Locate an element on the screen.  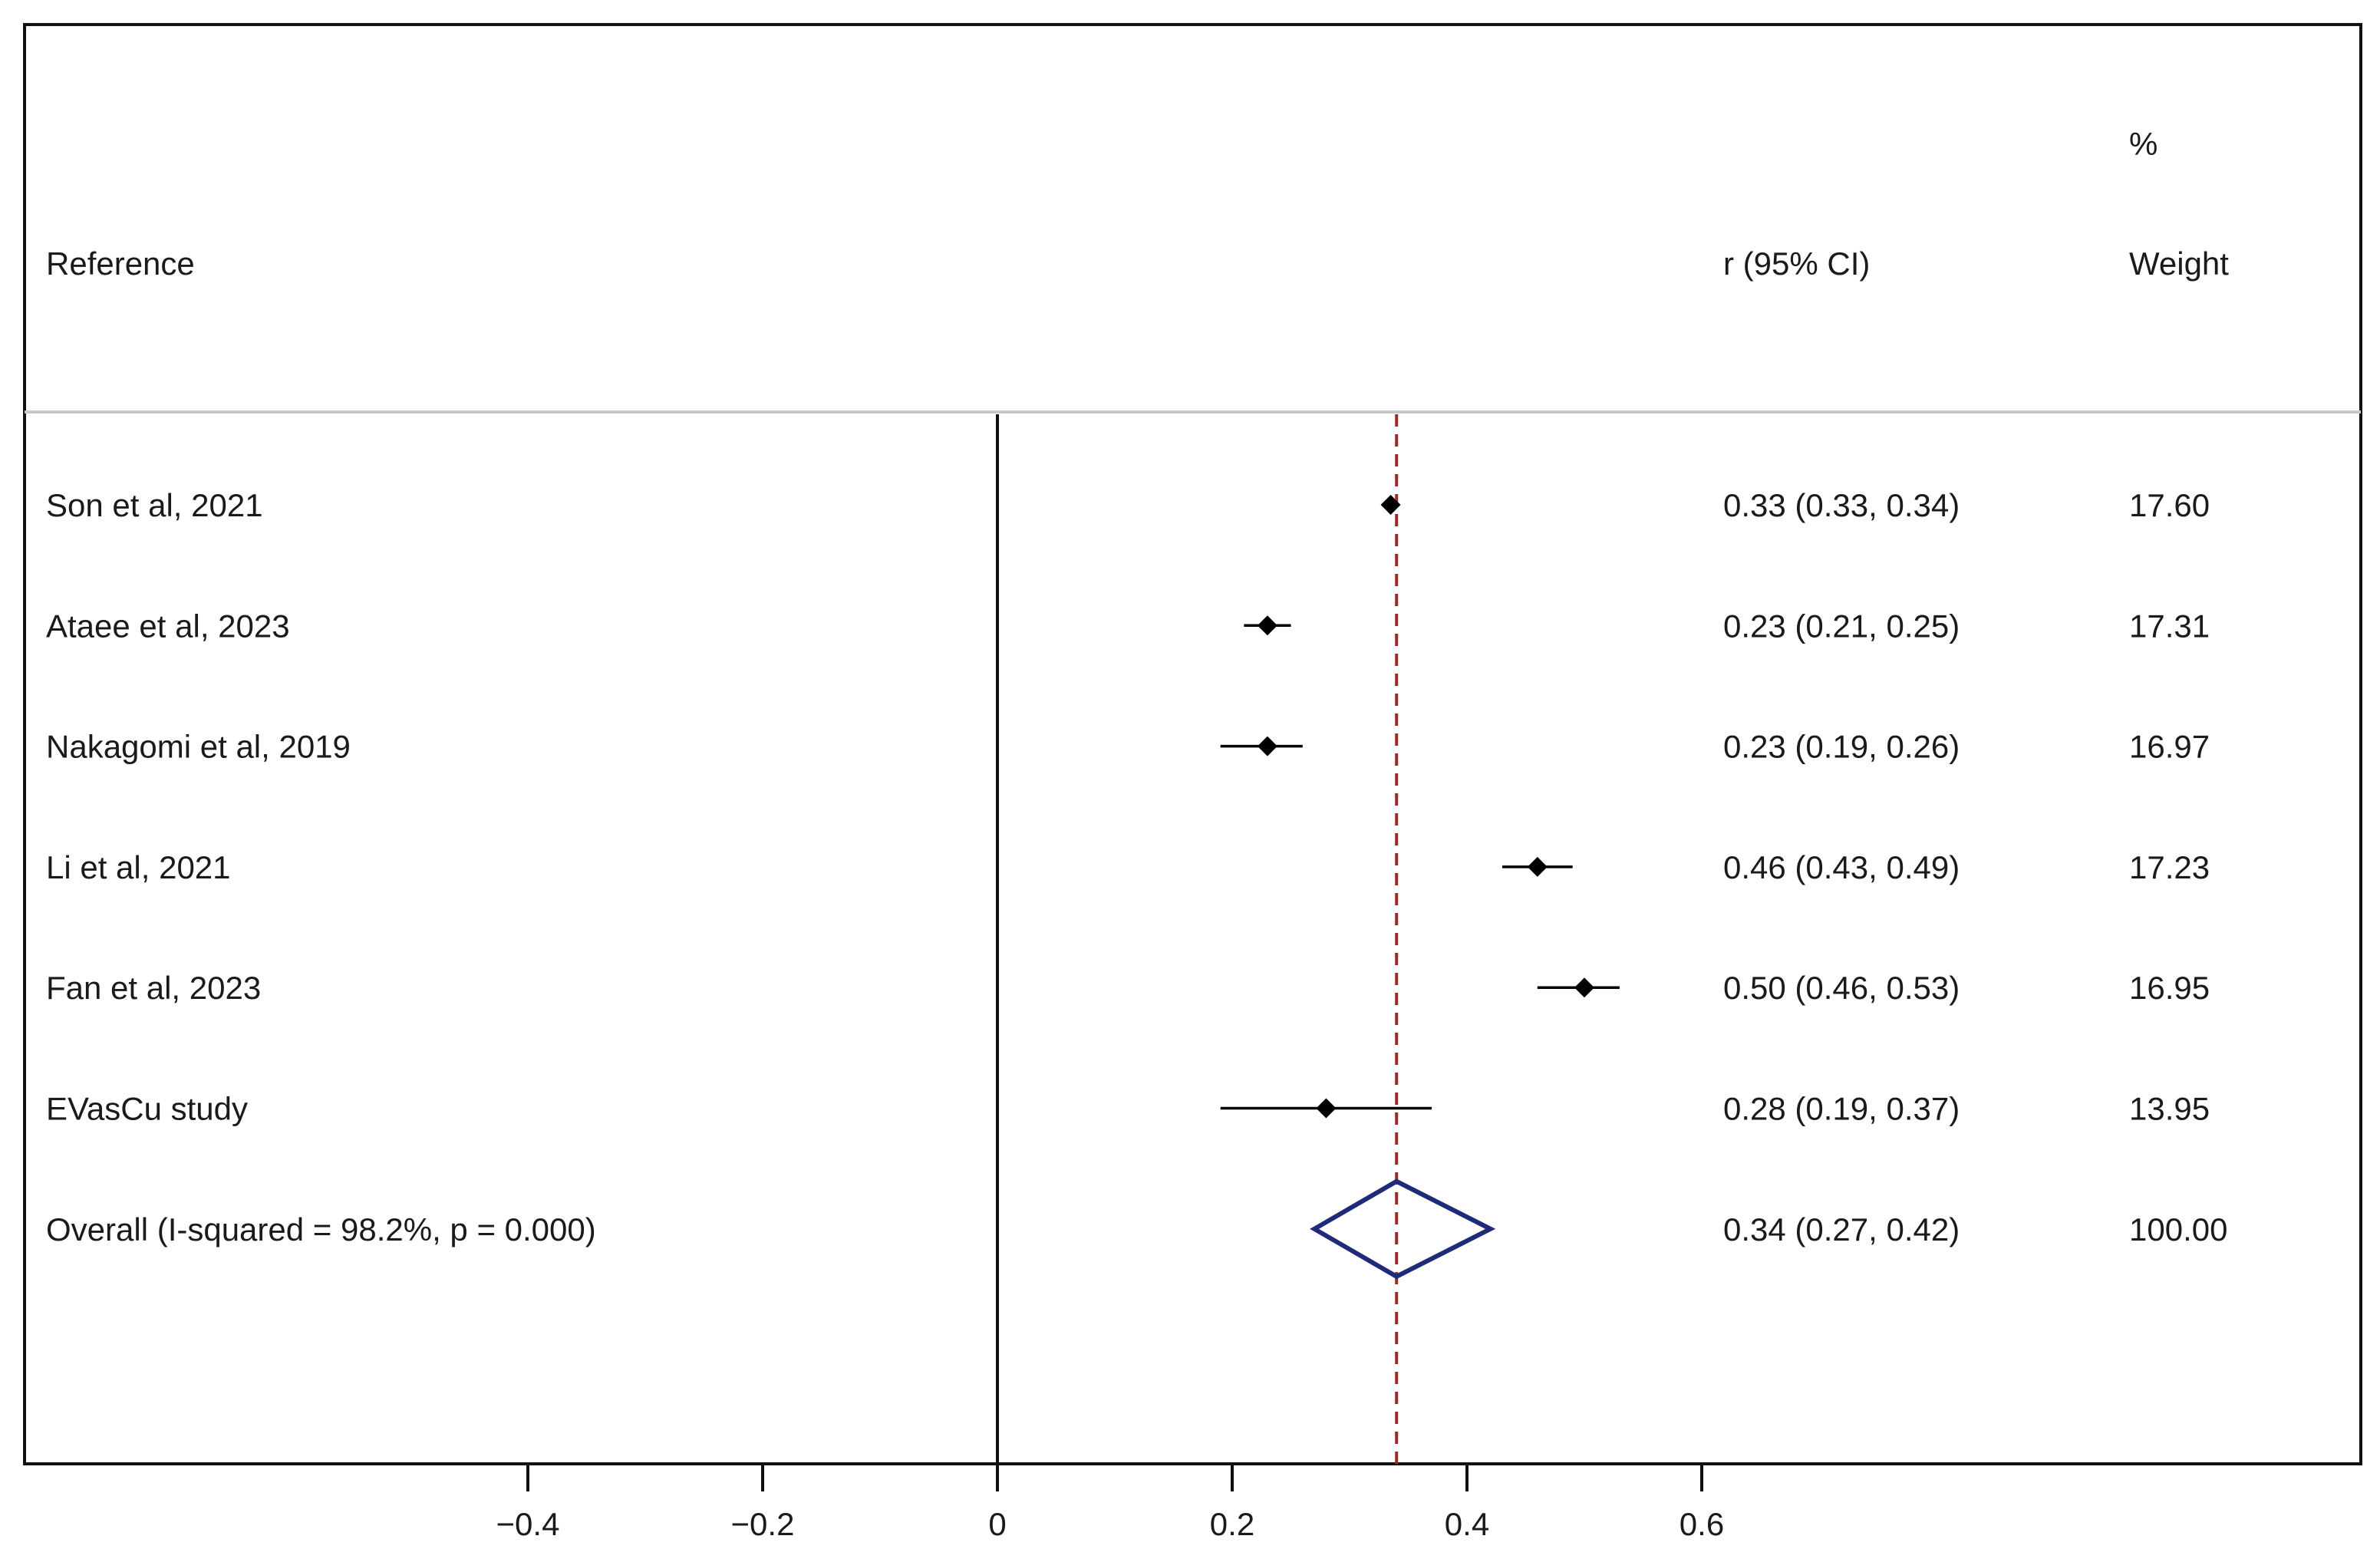
weight-header-label: Weight is located at coordinates (2179, 264).